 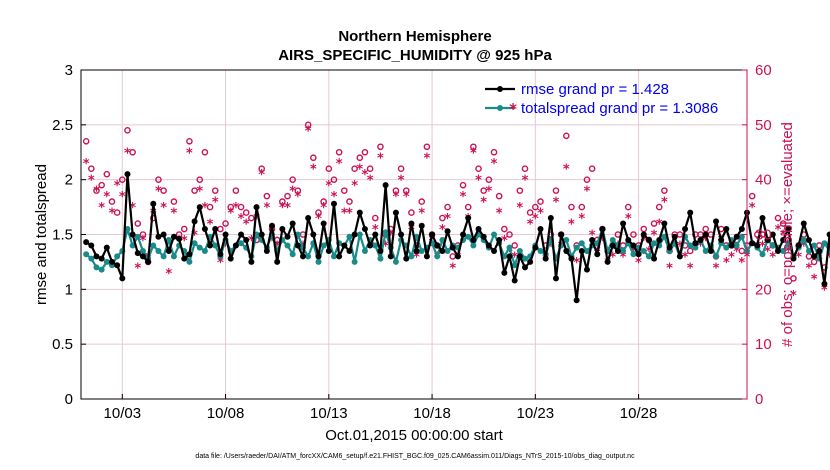 I want to click on y-tick-label: 0, so click(x=69, y=399).